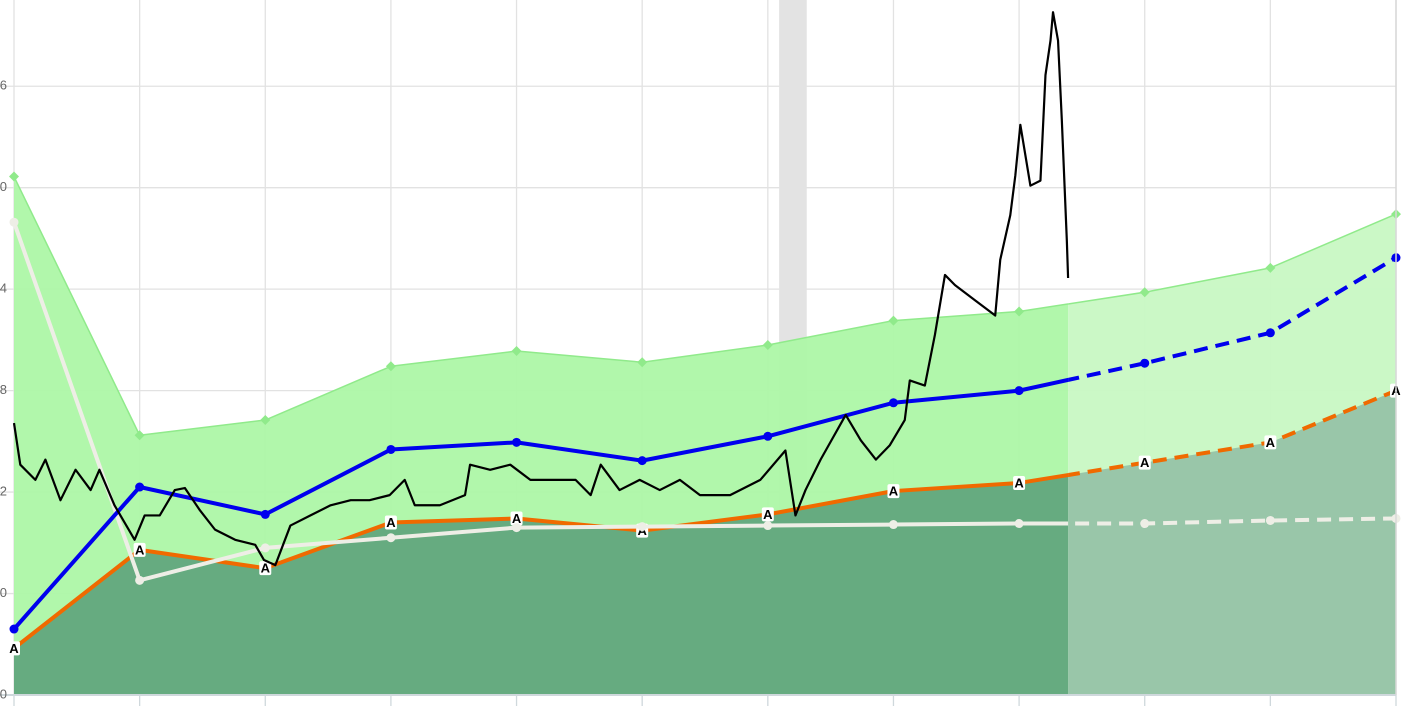 This screenshot has height=706, width=1413. I want to click on y-tick-label: 6, so click(3, 85).